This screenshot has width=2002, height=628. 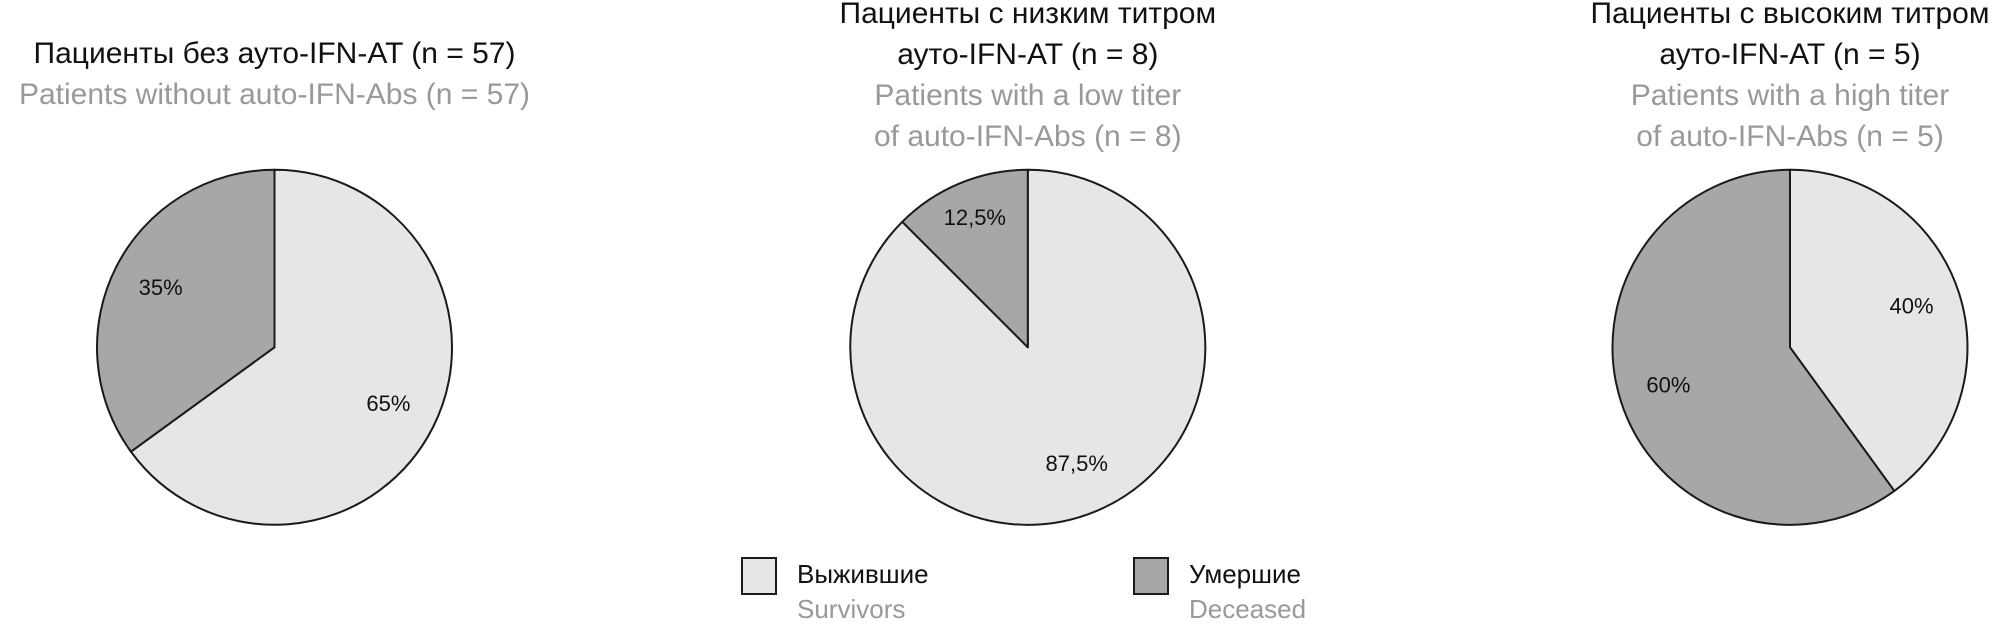 What do you see at coordinates (1912, 306) in the screenshot?
I see `data-label: 40%` at bounding box center [1912, 306].